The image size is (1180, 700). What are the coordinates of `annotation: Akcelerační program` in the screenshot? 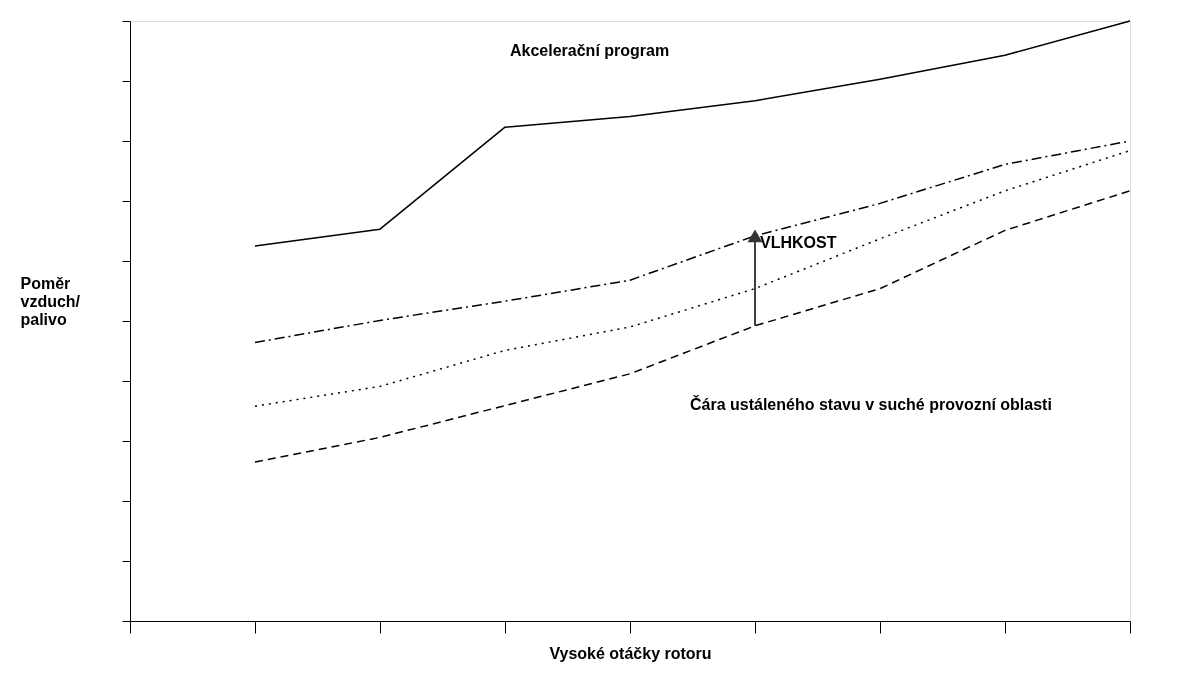 It's located at (590, 50).